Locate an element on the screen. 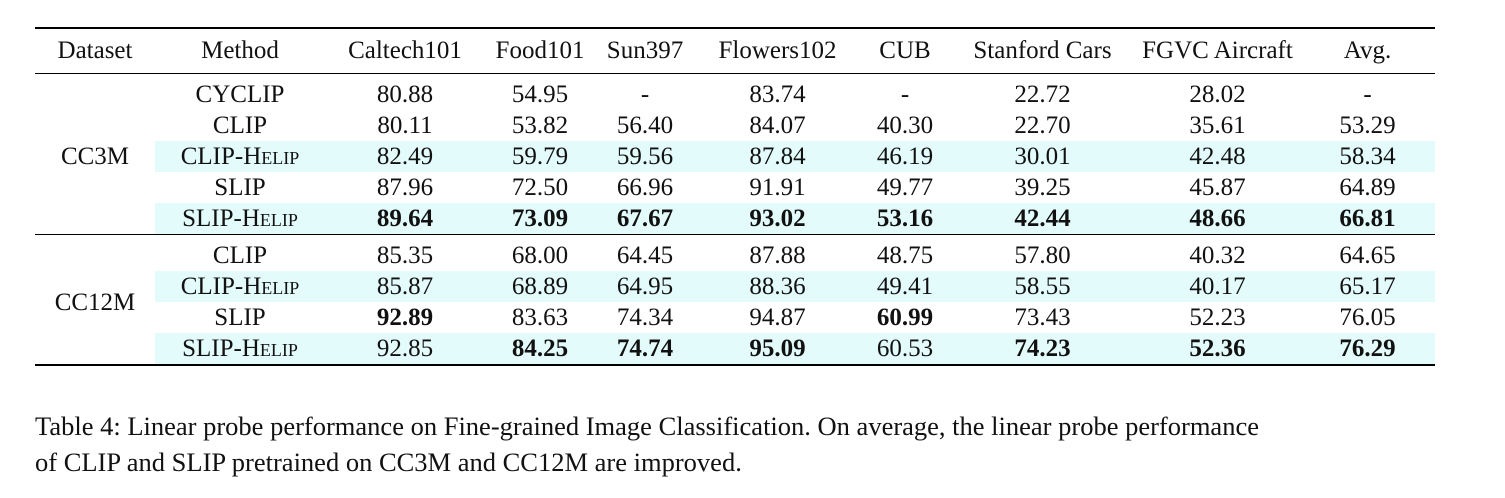 The image size is (1505, 498). value-cell: 58.34 is located at coordinates (1367, 156).